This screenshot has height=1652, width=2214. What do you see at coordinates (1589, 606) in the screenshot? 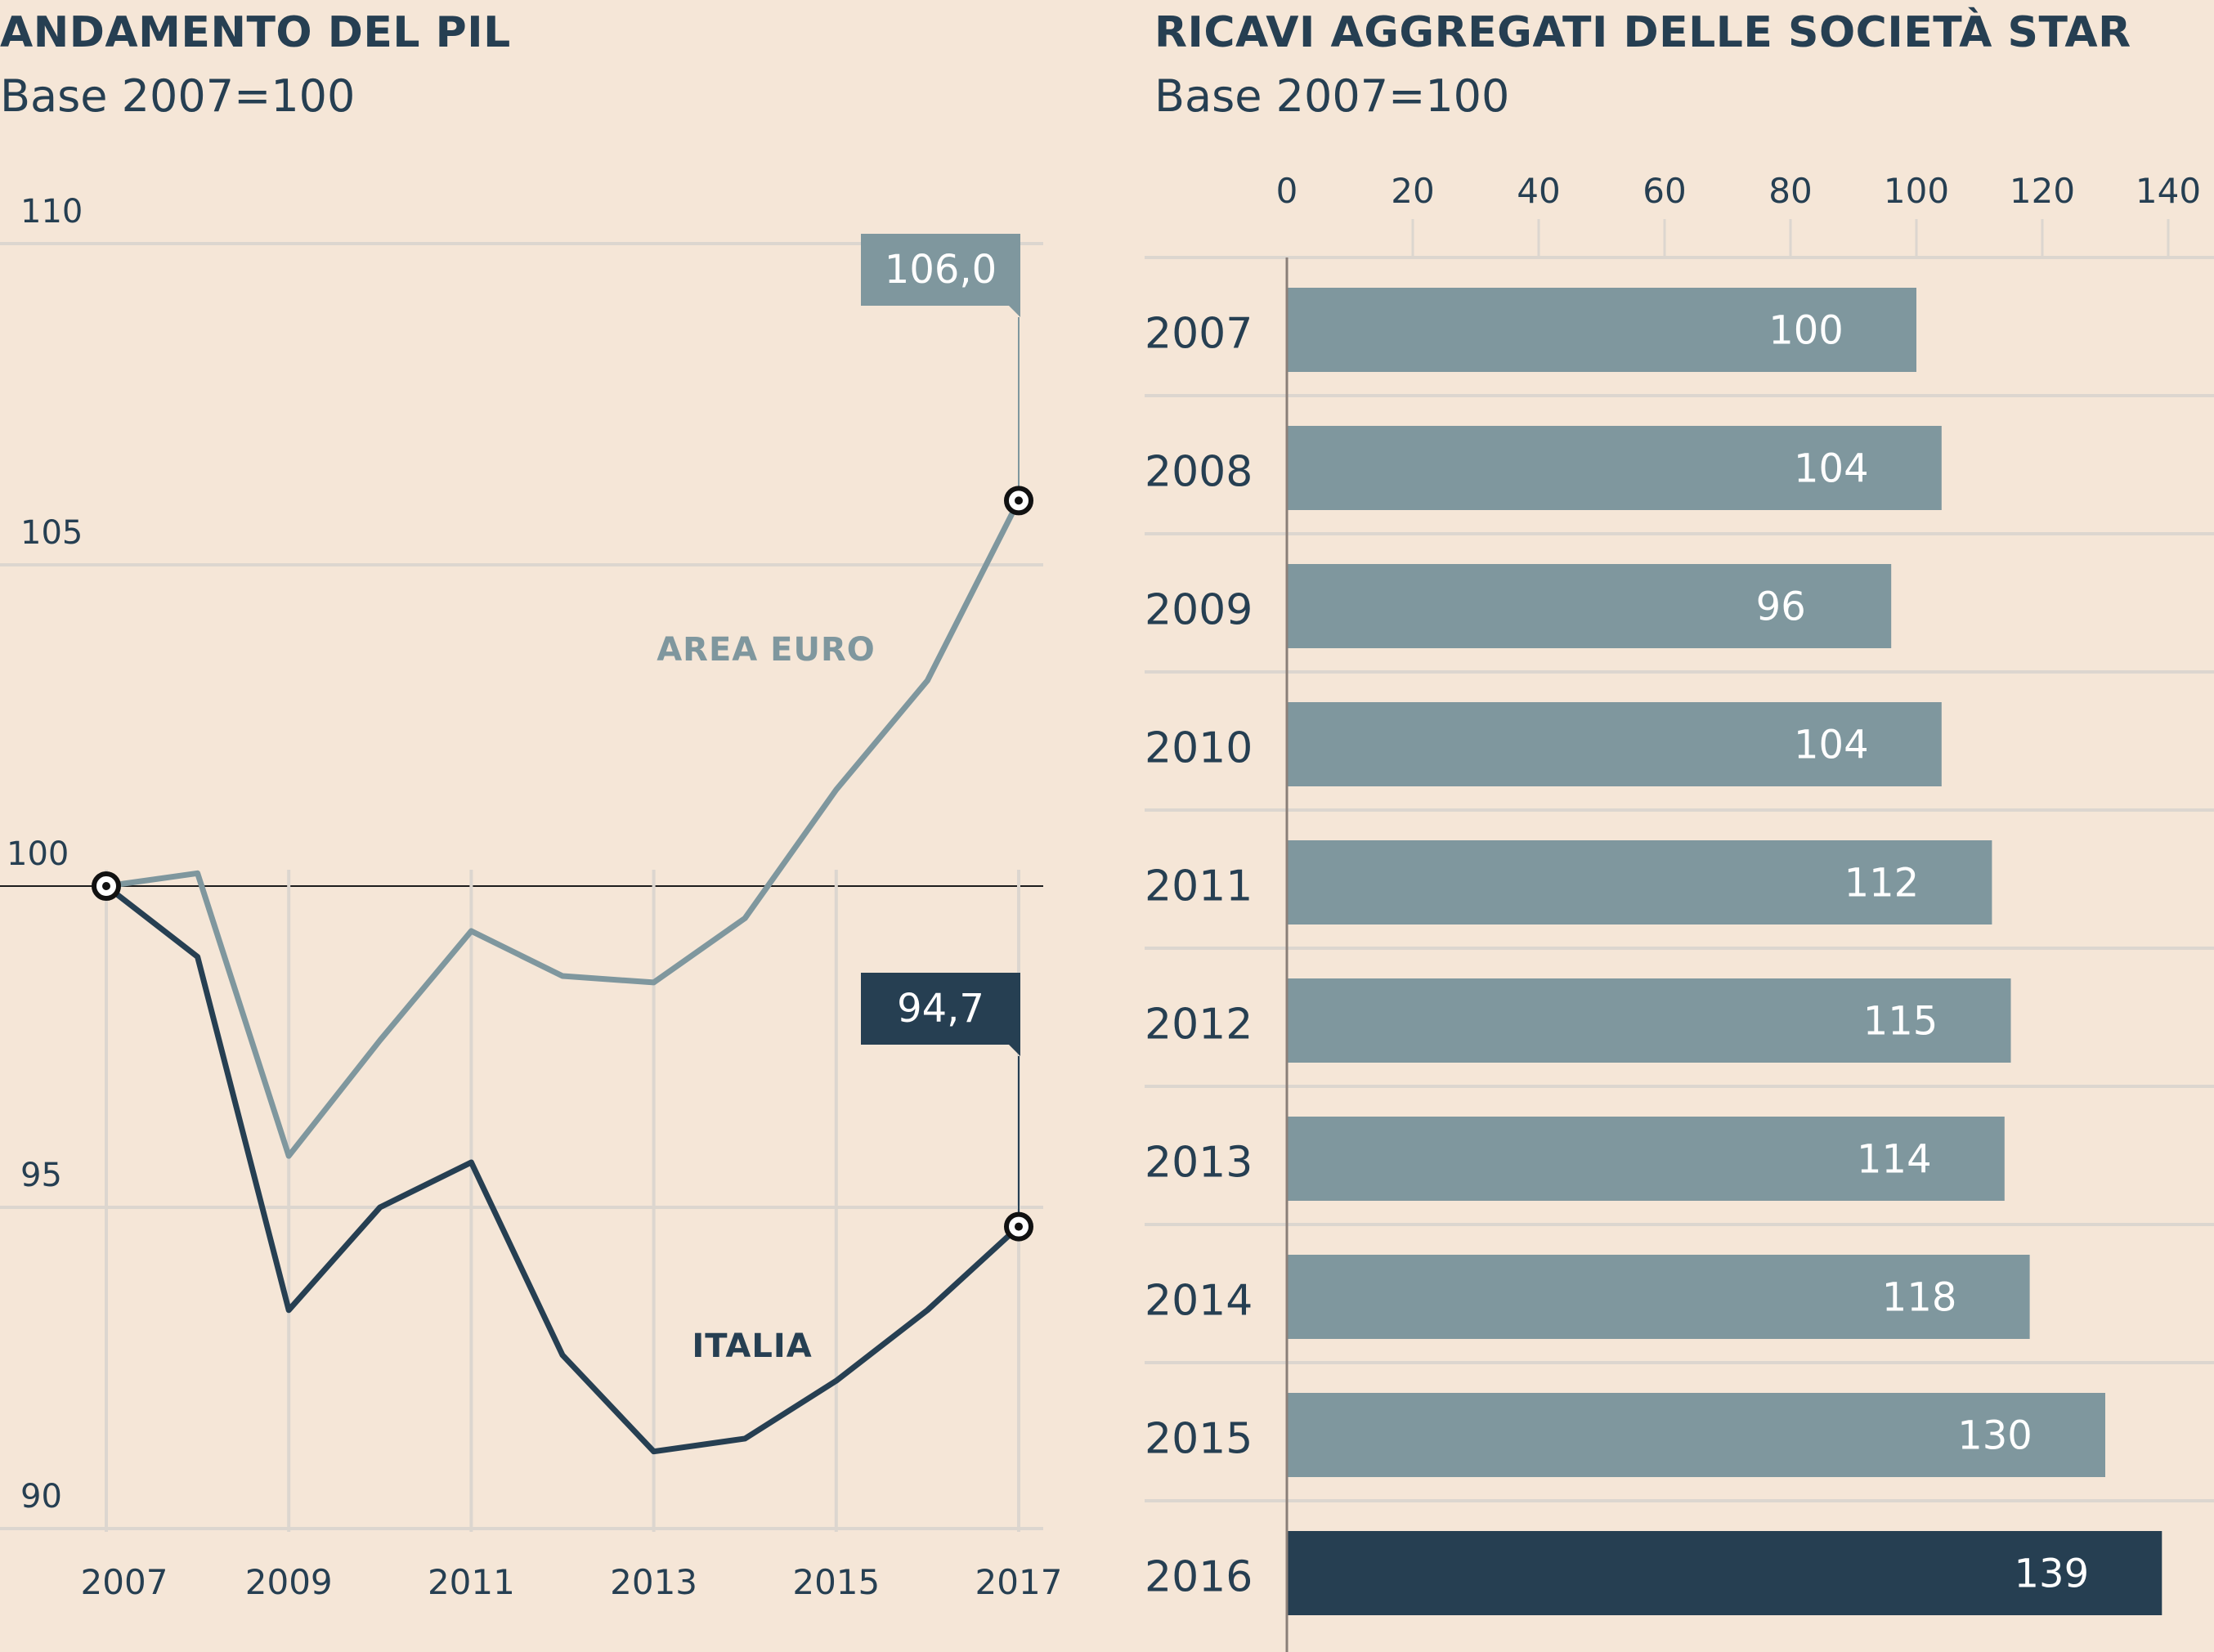
I see `bar-2009` at bounding box center [1589, 606].